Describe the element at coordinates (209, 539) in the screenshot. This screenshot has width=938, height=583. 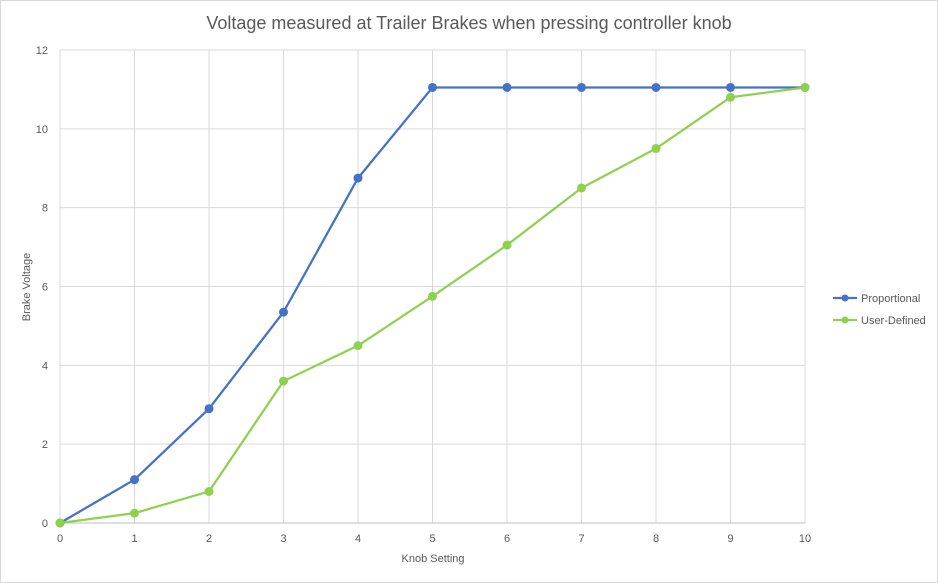
I see `x-tick-label: 2` at that location.